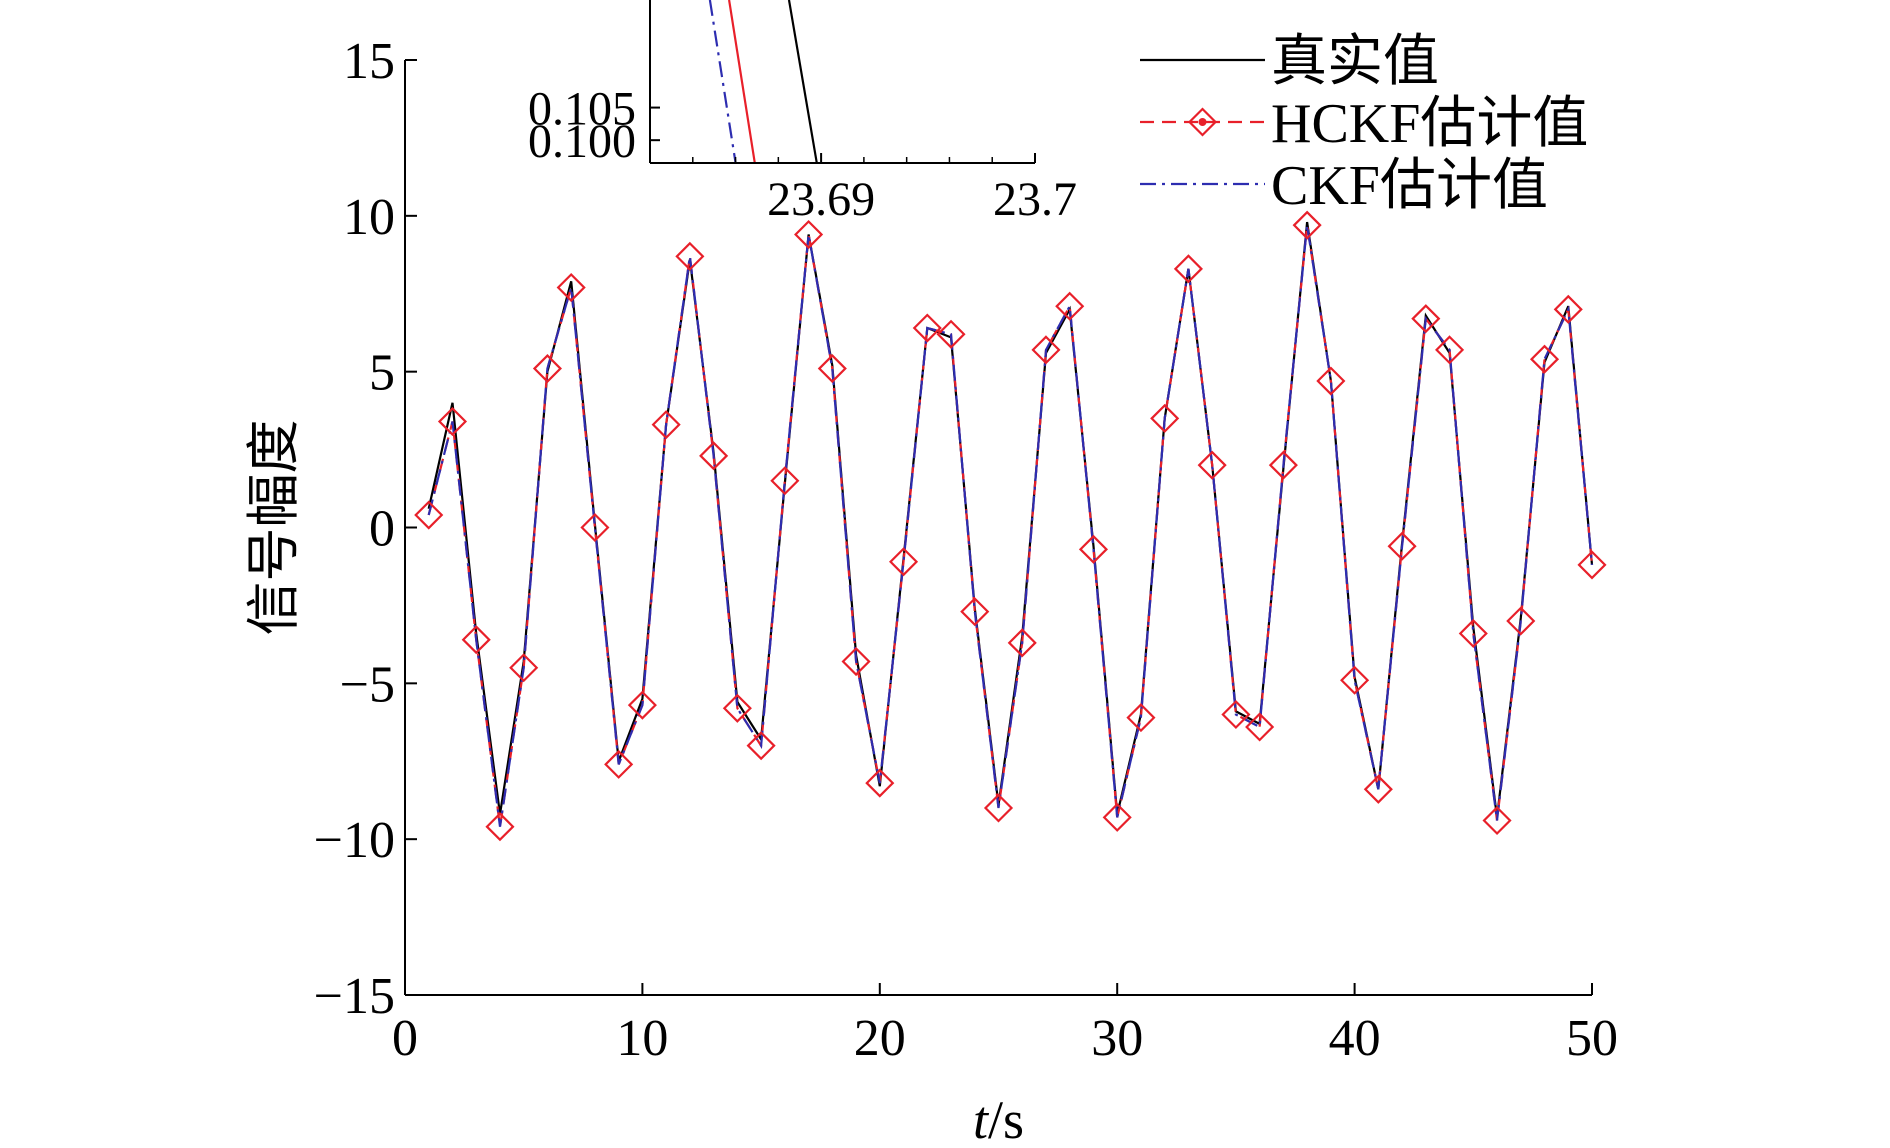 Image resolution: width=1890 pixels, height=1148 pixels. I want to click on x-tick-label: 40, so click(1355, 1038).